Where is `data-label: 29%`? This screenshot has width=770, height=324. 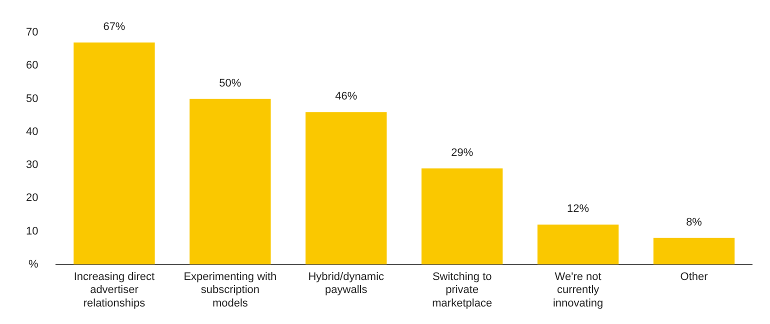
data-label: 29% is located at coordinates (462, 152).